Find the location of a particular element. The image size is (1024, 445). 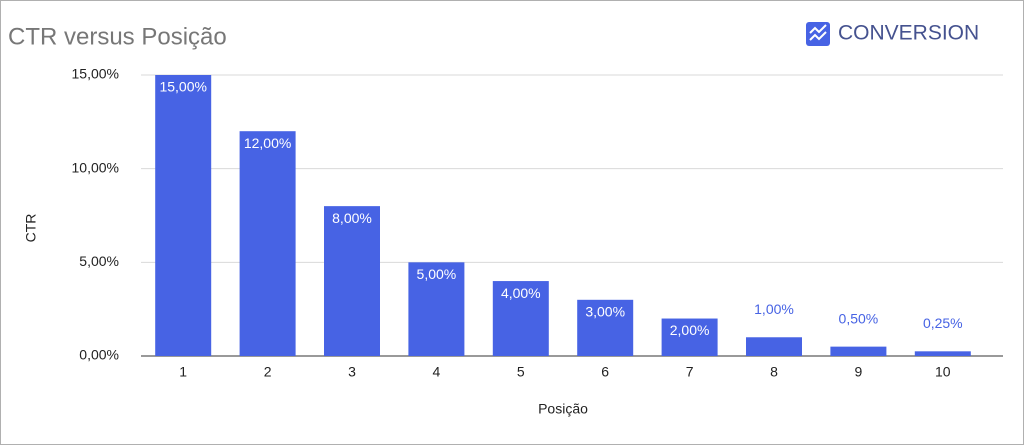

x-tick-label: 1 is located at coordinates (183, 372).